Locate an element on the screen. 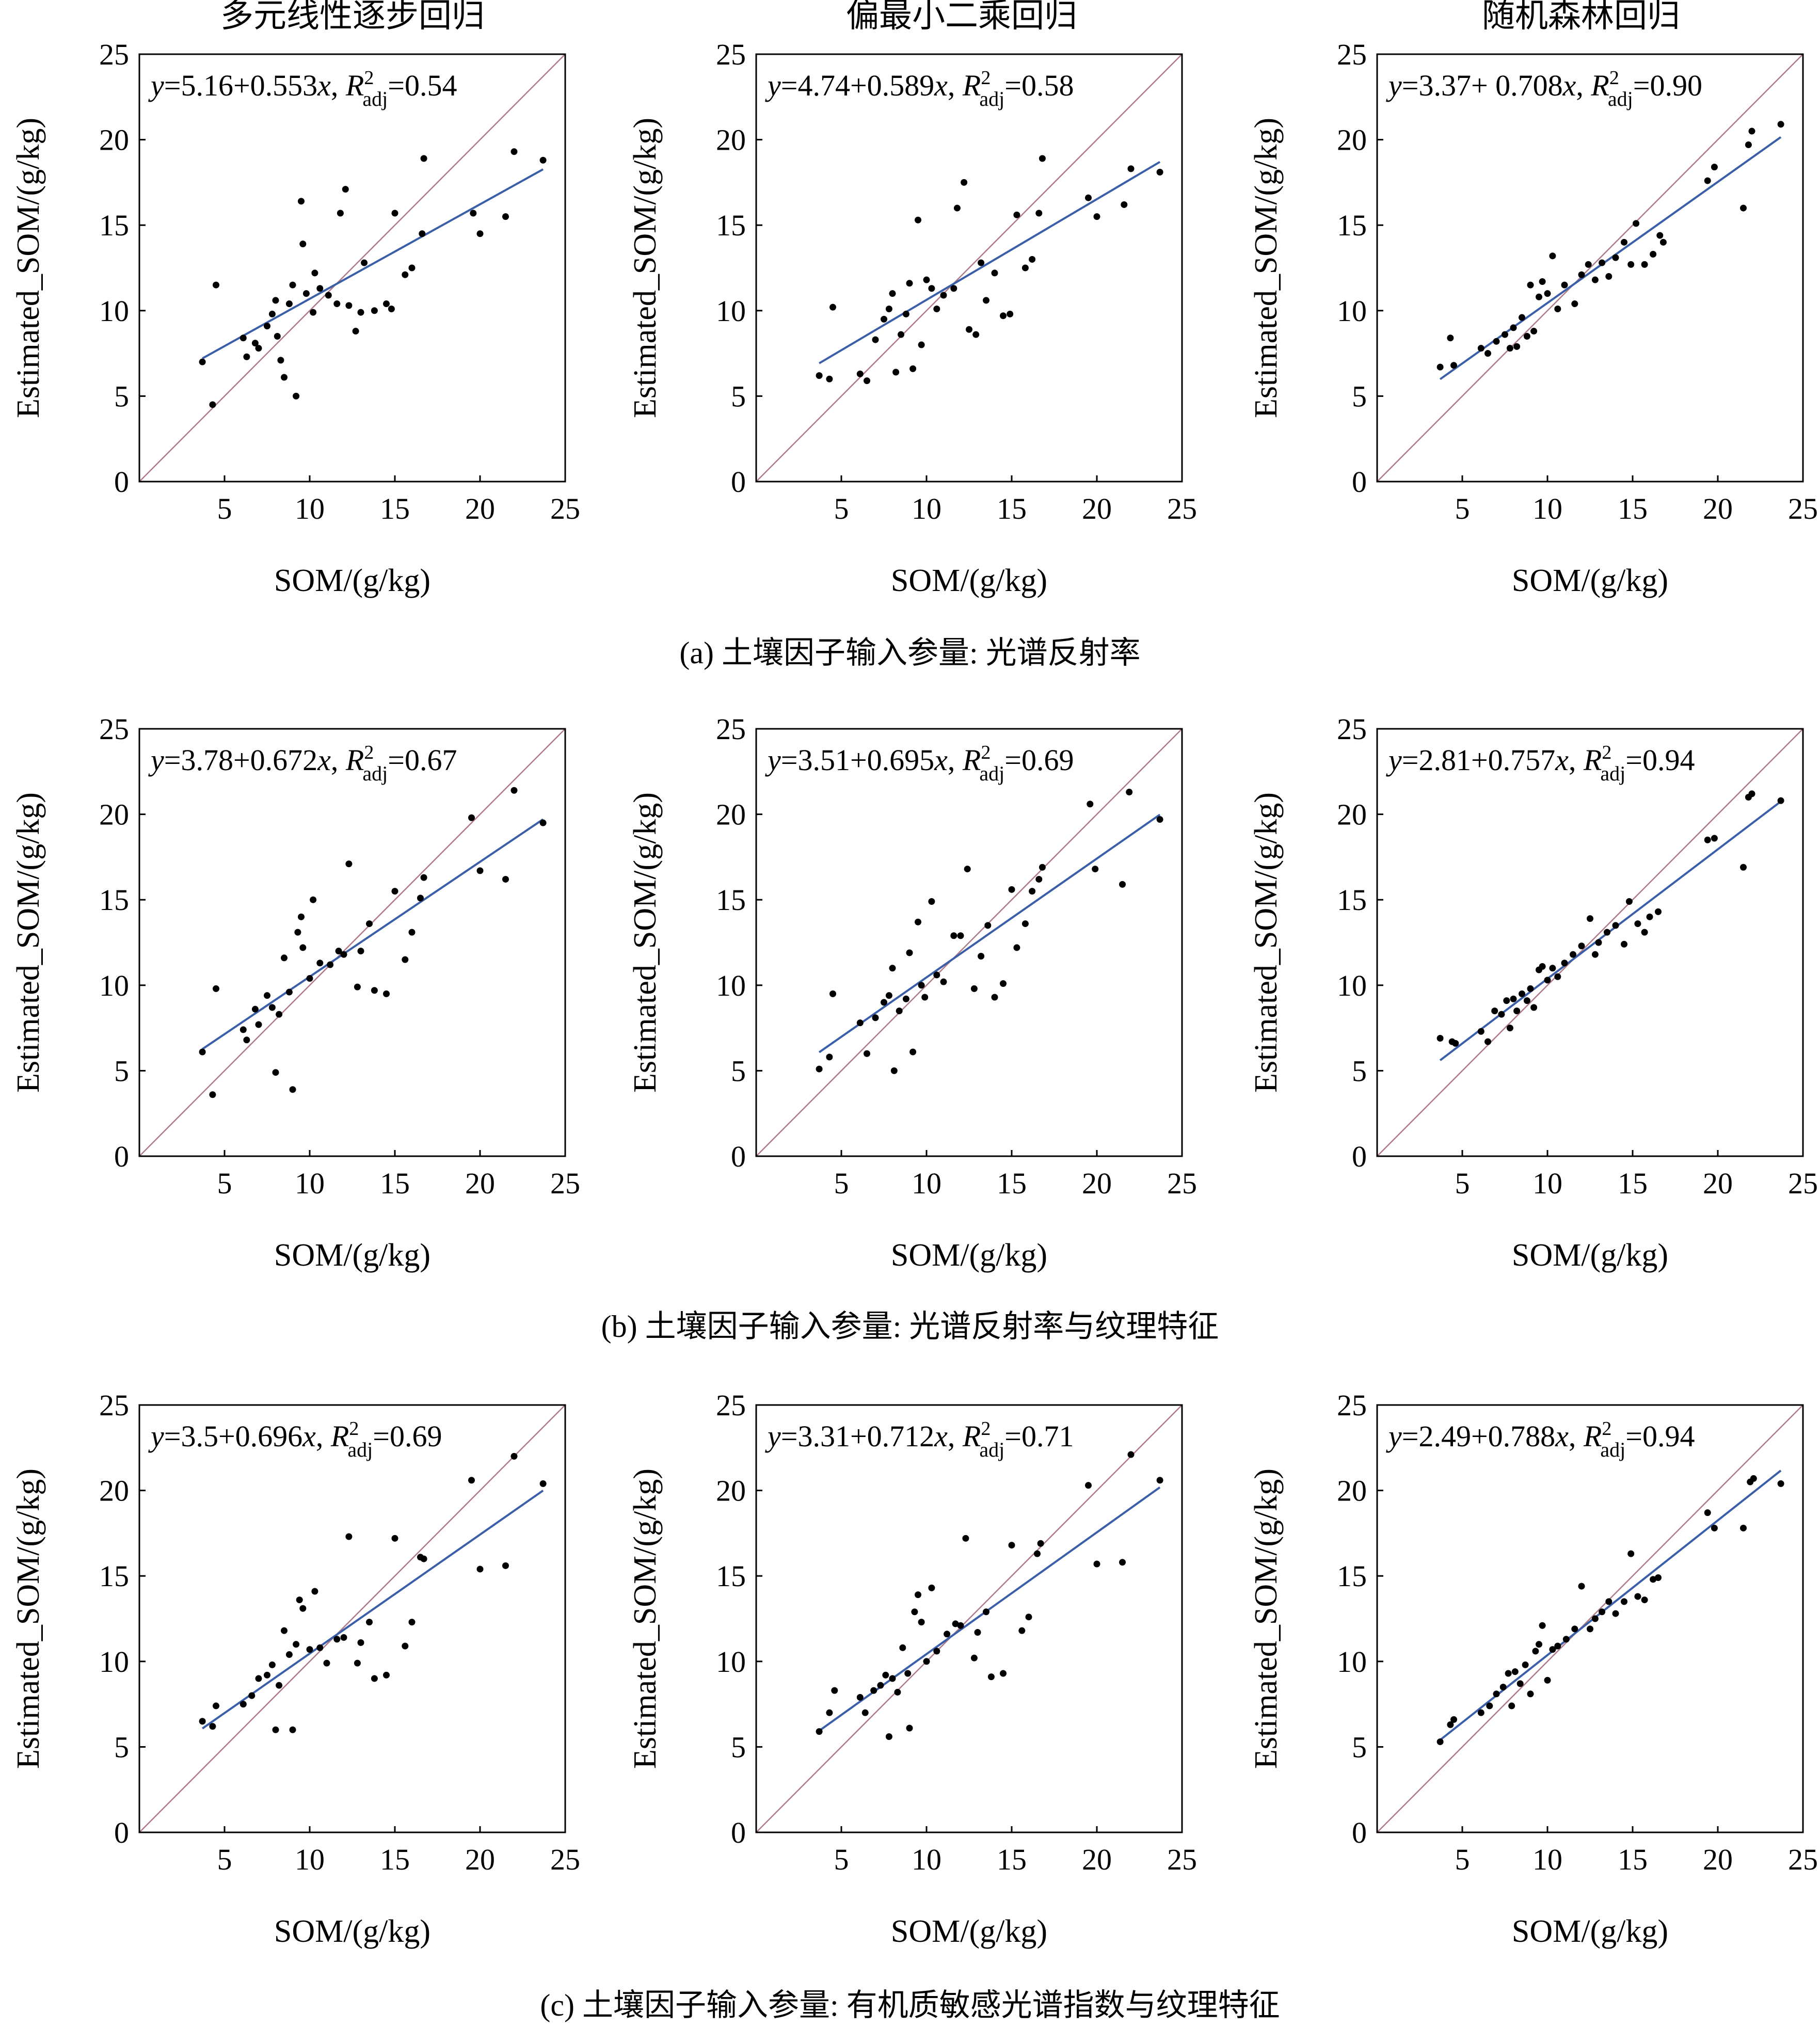  caption-b: (b) 土壤因子输入参量: 光谱反射率与纹理特征 is located at coordinates (910, 1327).